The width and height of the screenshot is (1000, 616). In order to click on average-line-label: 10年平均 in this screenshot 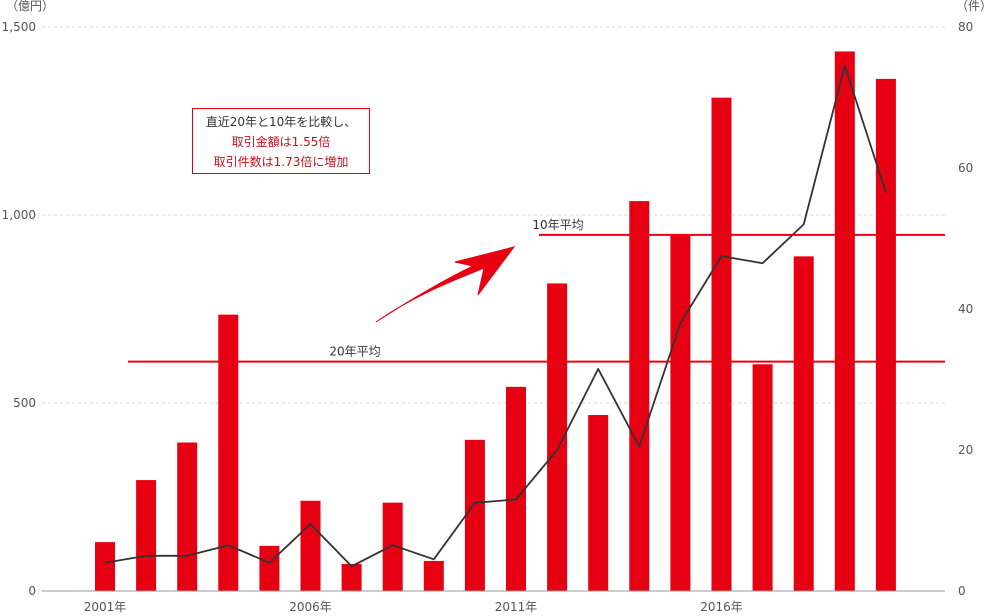, I will do `click(557, 225)`.